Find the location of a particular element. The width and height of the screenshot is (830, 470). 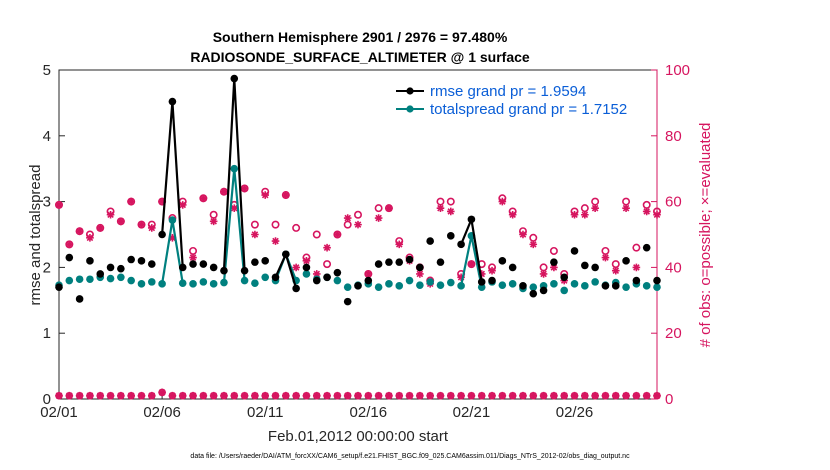

legend-rmse-marker is located at coordinates (410, 91).